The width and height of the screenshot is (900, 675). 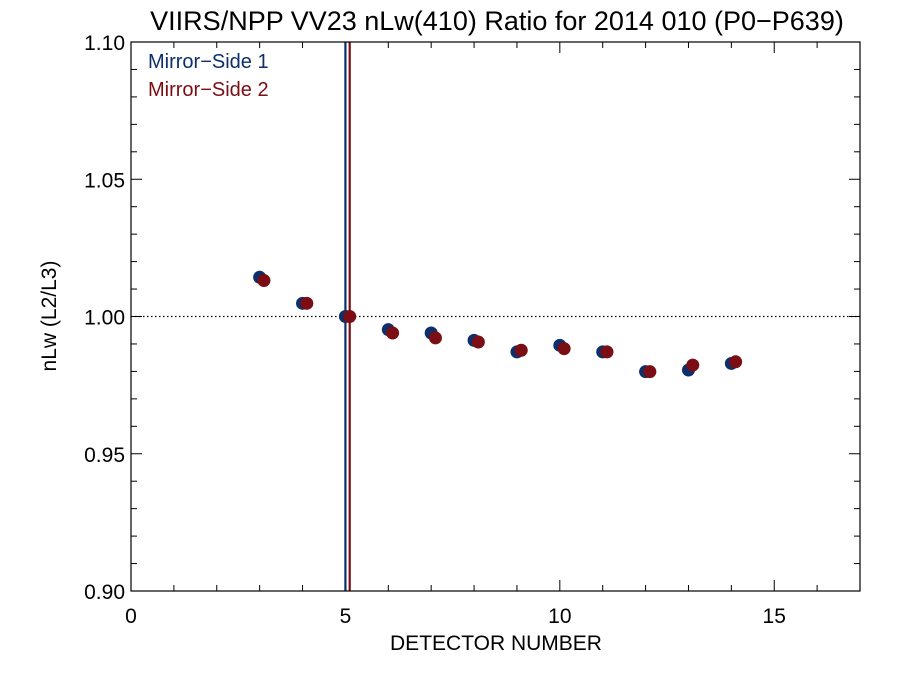 What do you see at coordinates (559, 616) in the screenshot?
I see `x-tick-label: 10` at bounding box center [559, 616].